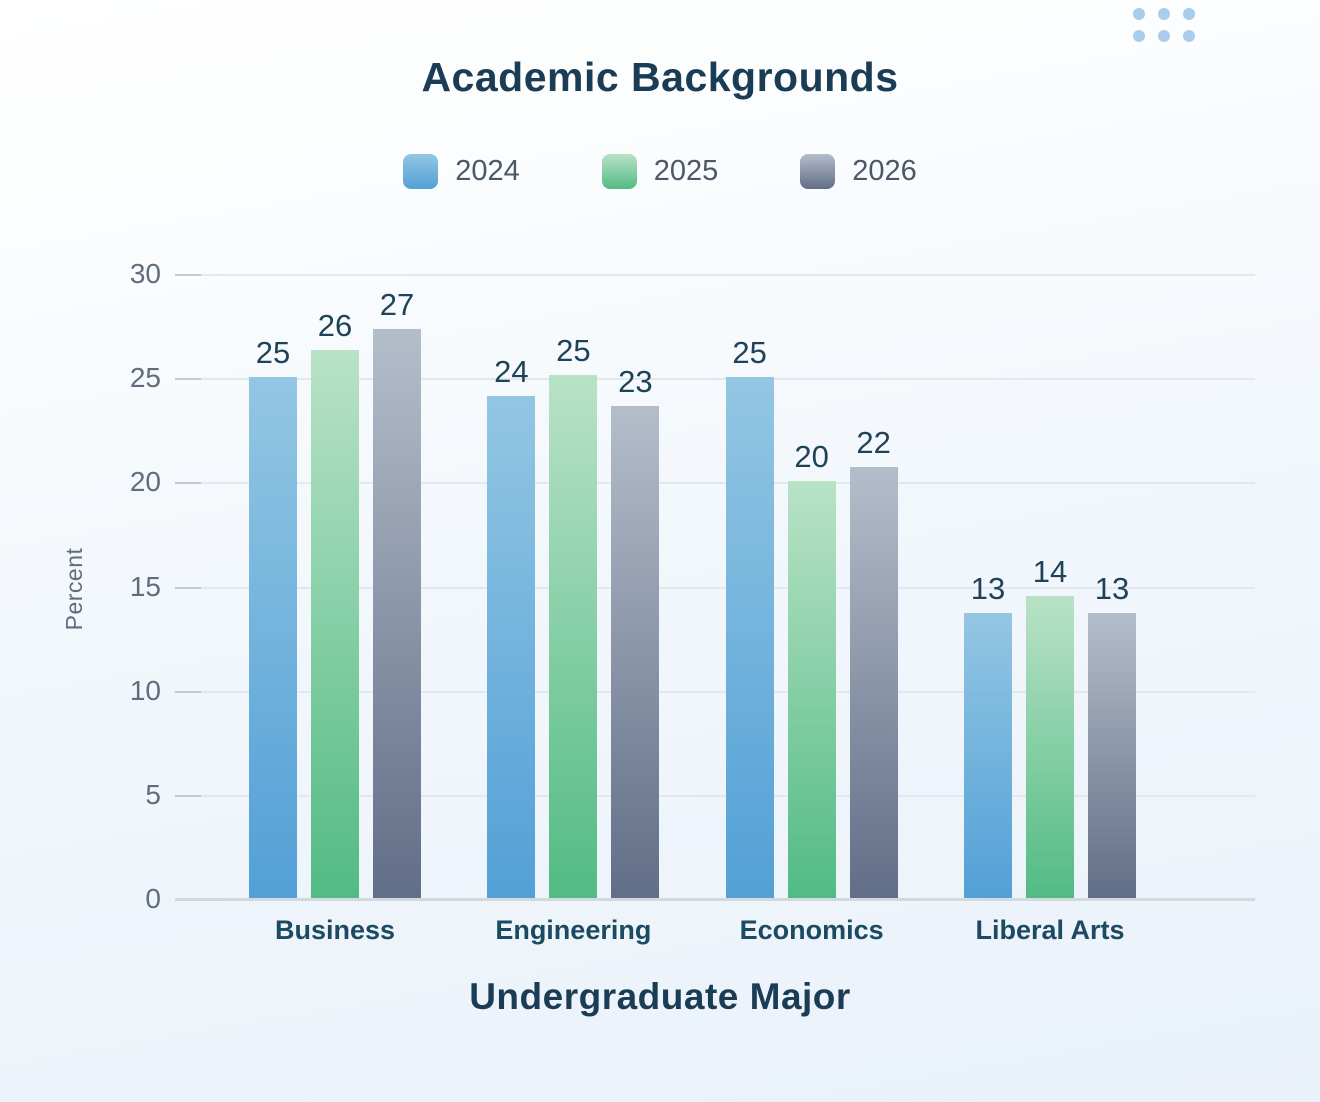 This screenshot has width=1320, height=1102. Describe the element at coordinates (153, 794) in the screenshot. I see `y-tick-label: 5` at that location.